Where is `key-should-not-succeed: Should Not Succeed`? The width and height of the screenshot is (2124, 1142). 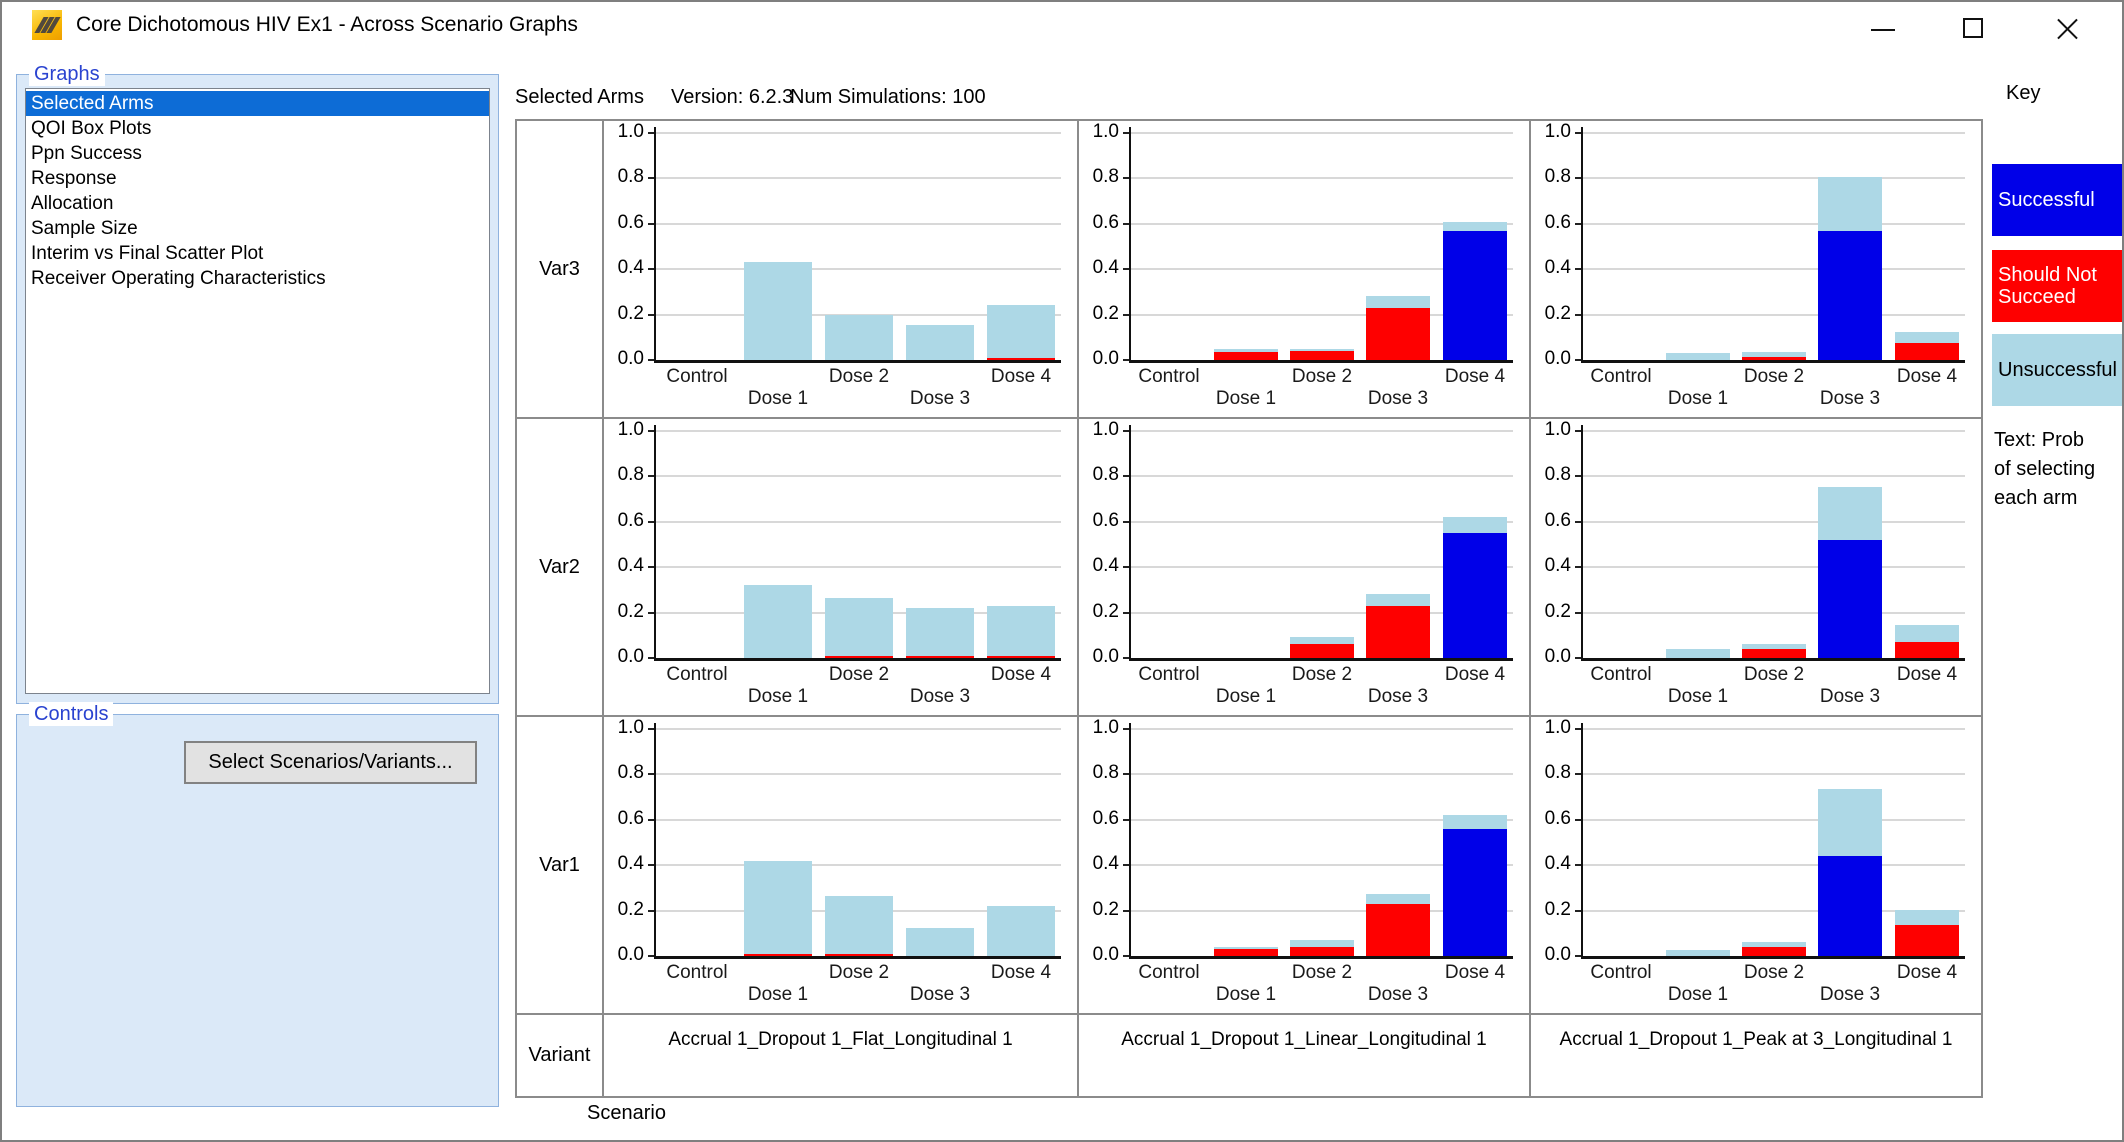
key-should-not-succeed: Should Not Succeed is located at coordinates (2057, 286).